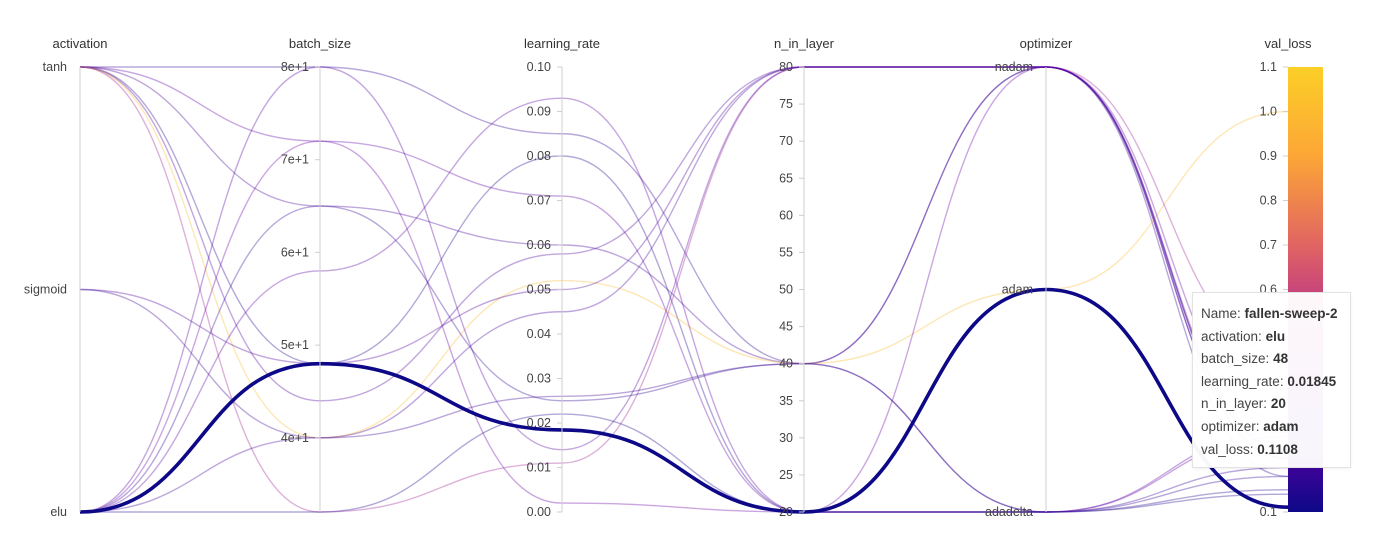 The width and height of the screenshot is (1373, 543). I want to click on tick-label: 8e+1, so click(295, 67).